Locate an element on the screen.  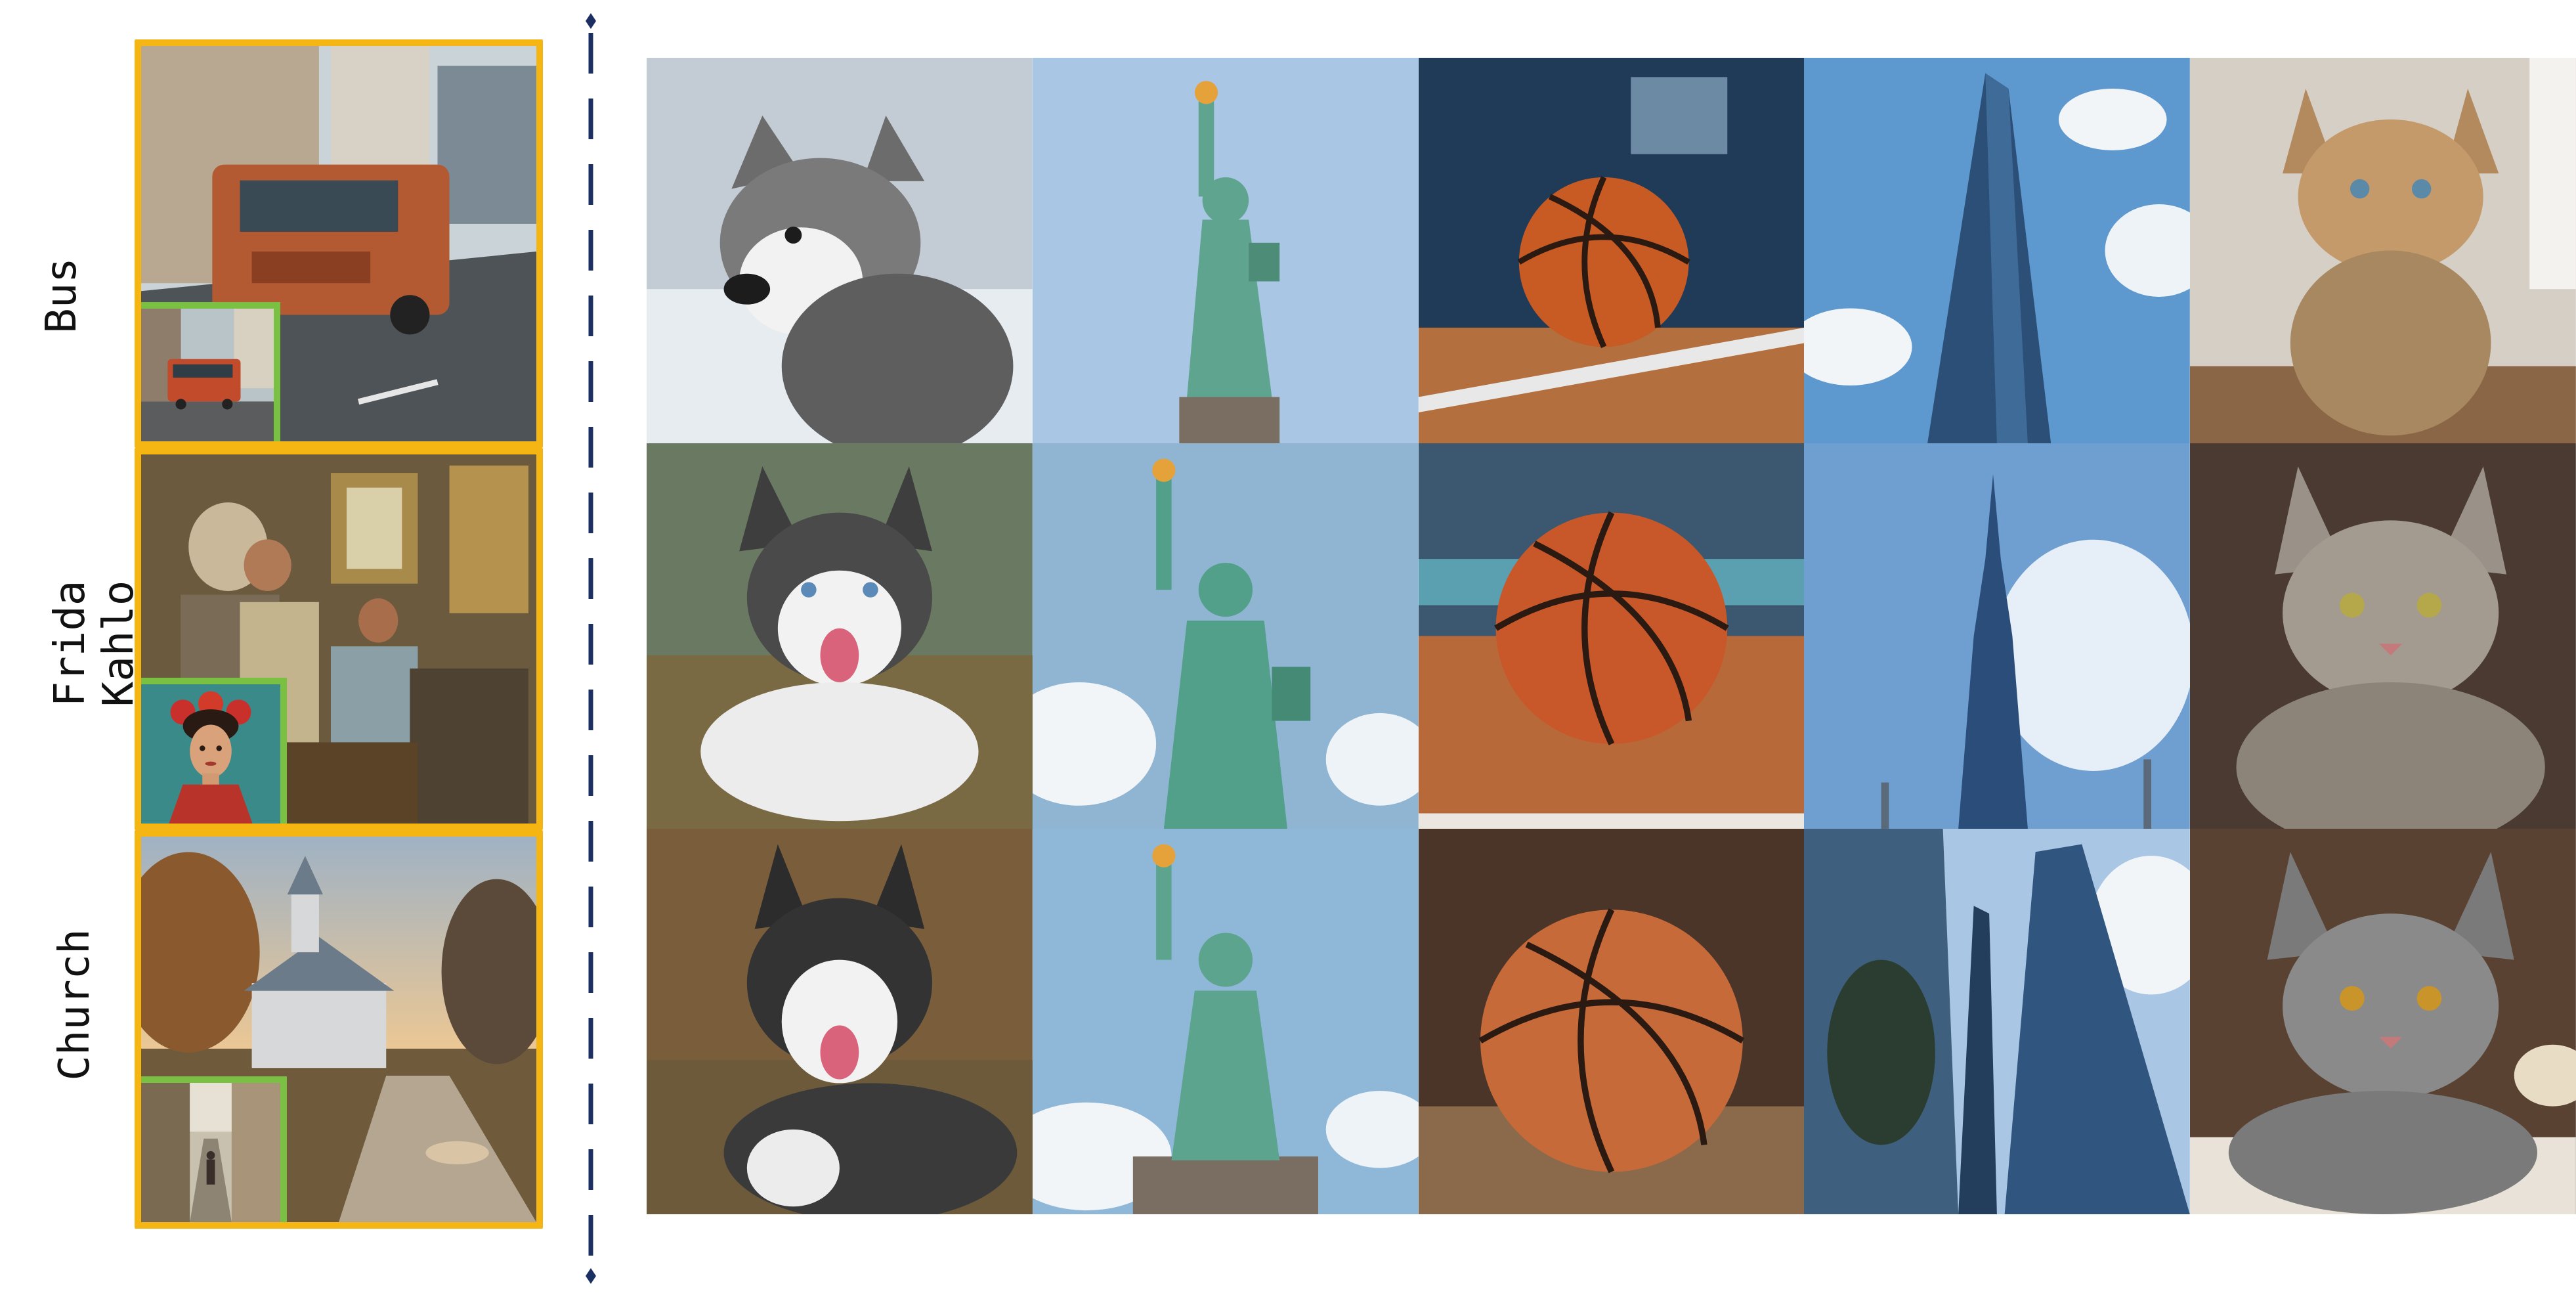
basketball-image-church is located at coordinates (1611, 1021).